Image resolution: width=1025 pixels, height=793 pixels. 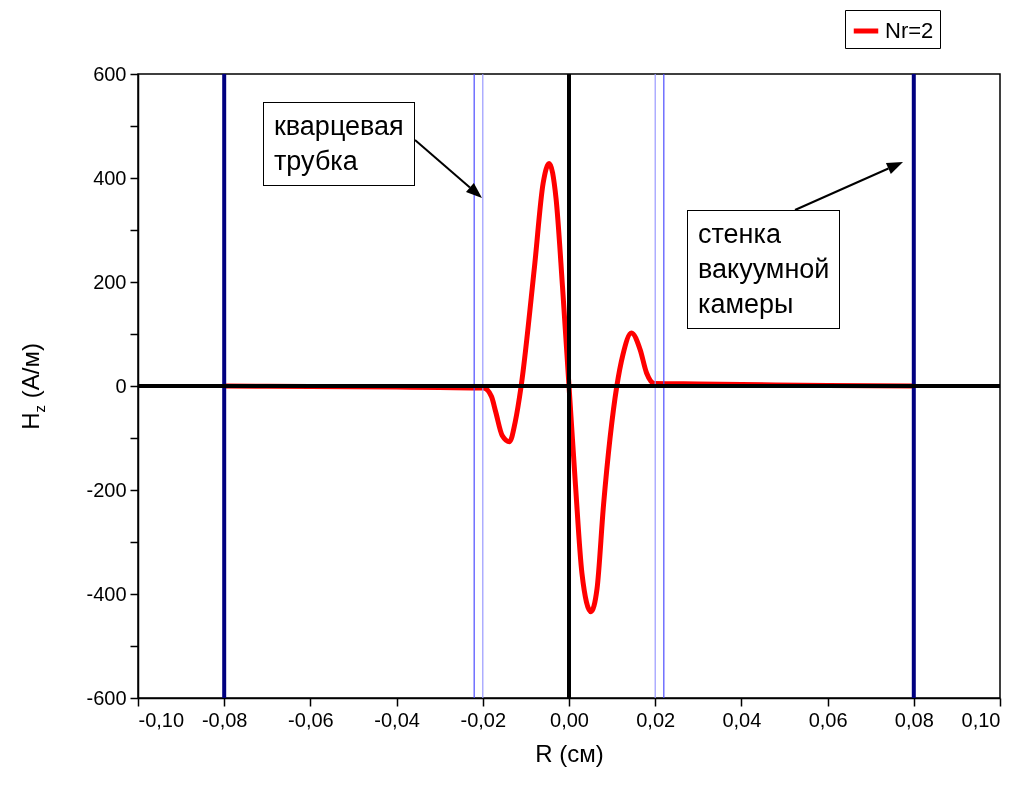 What do you see at coordinates (742, 719) in the screenshot?
I see `x-tick-label: 0,04` at bounding box center [742, 719].